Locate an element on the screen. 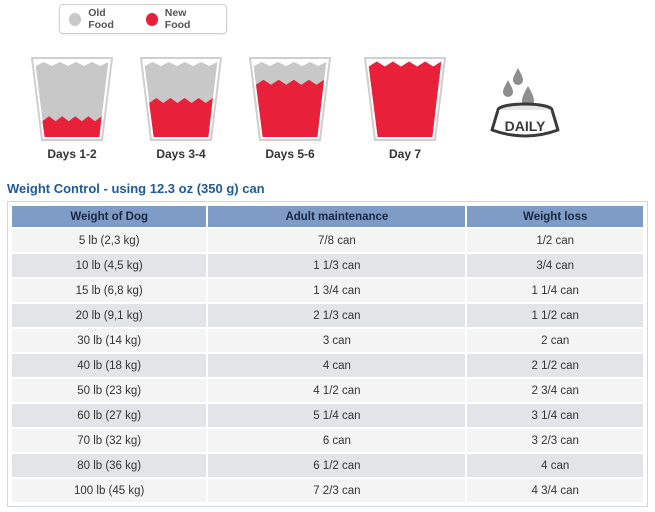 The height and width of the screenshot is (512, 655). table-cell: 60 lb (27 kg) is located at coordinates (109, 415).